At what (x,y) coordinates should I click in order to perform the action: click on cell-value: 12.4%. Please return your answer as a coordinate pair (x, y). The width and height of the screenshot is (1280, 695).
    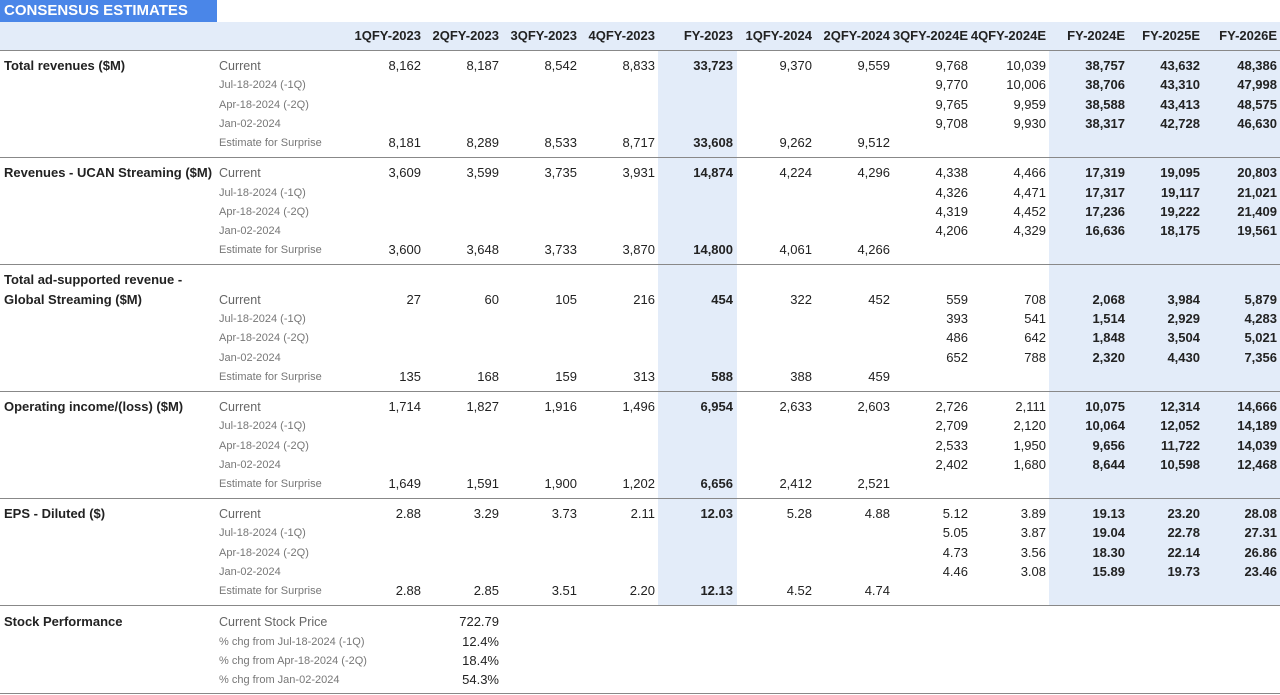
    Looking at the image, I should click on (480, 641).